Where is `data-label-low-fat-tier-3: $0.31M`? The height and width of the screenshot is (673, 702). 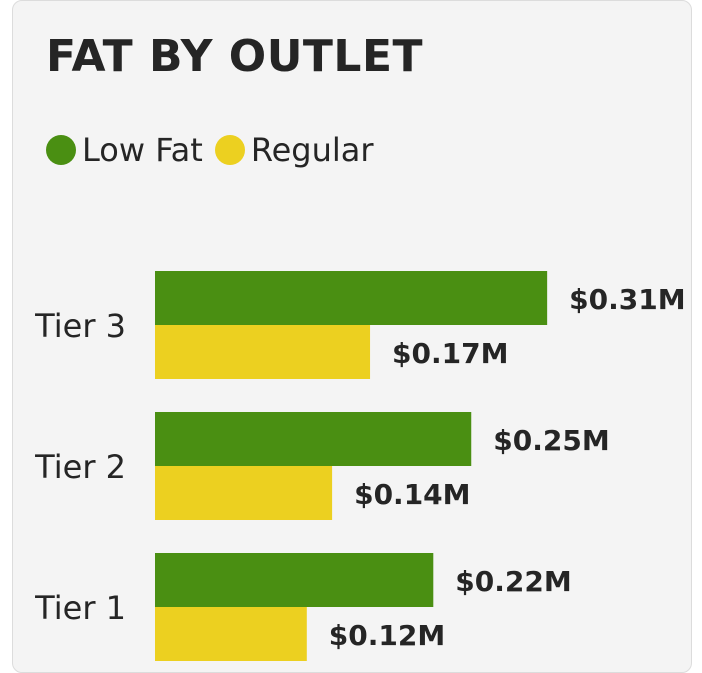
data-label-low-fat-tier-3: $0.31M is located at coordinates (627, 299).